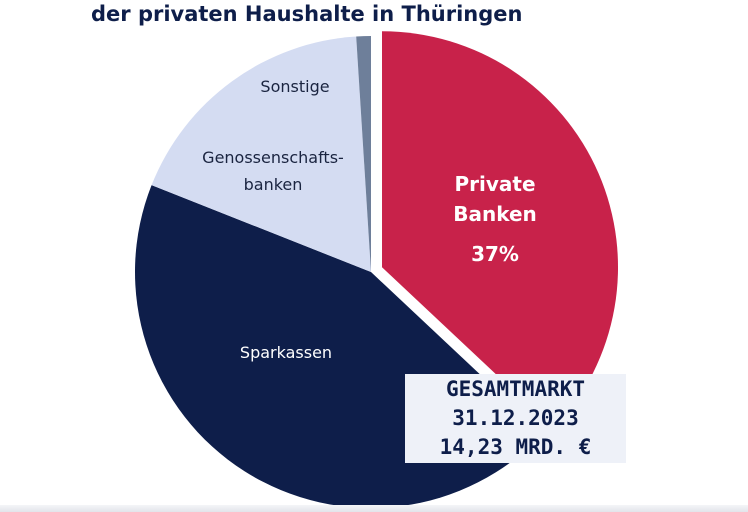  What do you see at coordinates (515, 447) in the screenshot?
I see `total-market-amount: 14,23 MRD. €` at bounding box center [515, 447].